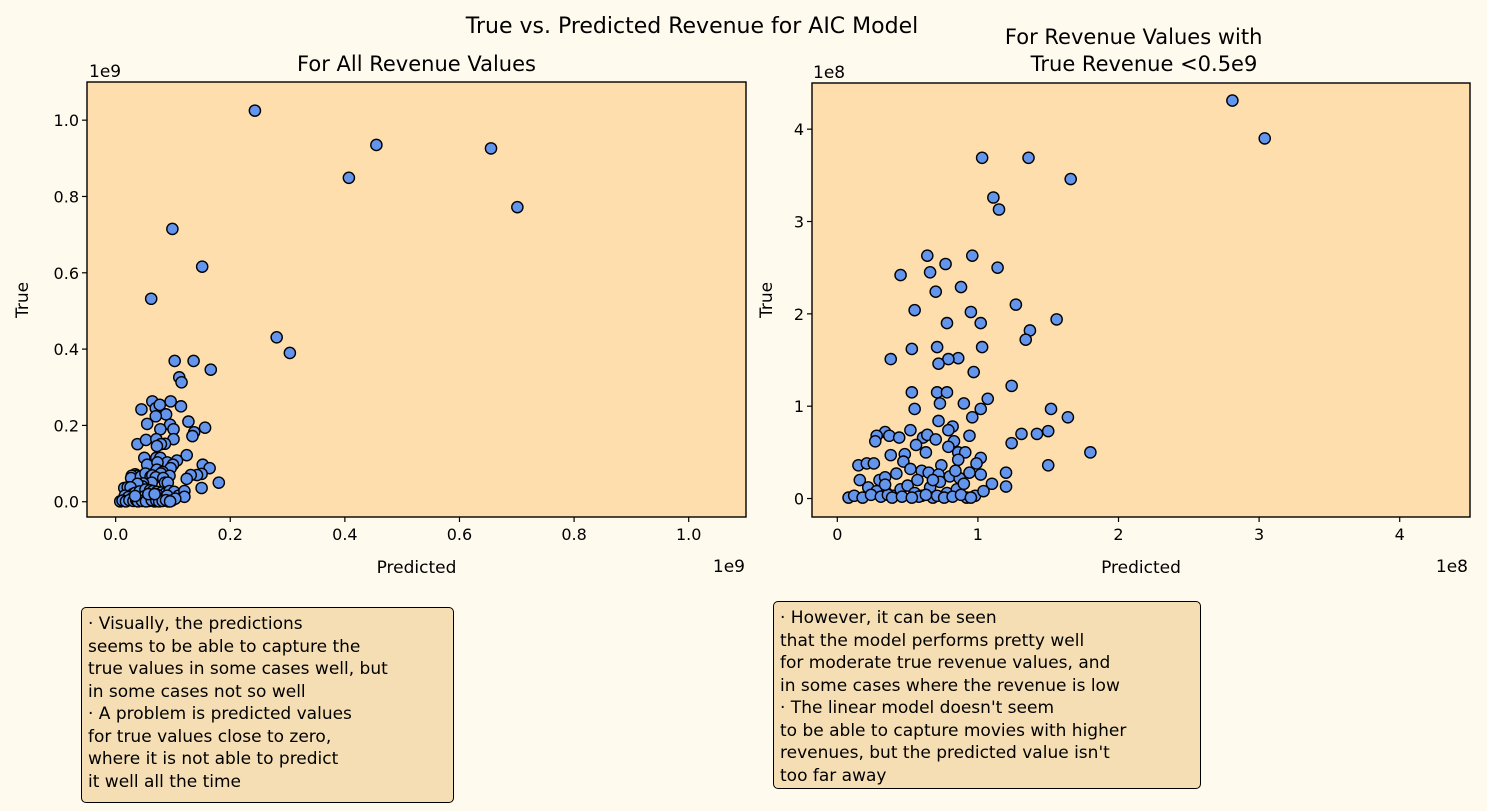 The width and height of the screenshot is (1487, 811). What do you see at coordinates (66, 273) in the screenshot?
I see `y-tick-label: 0.6` at bounding box center [66, 273].